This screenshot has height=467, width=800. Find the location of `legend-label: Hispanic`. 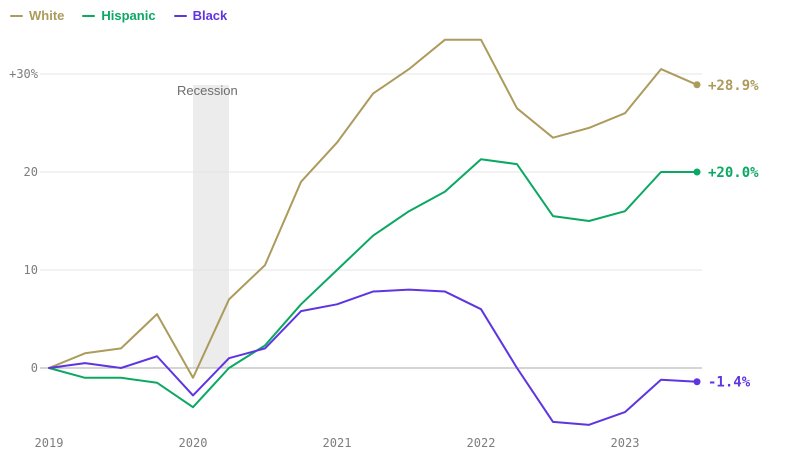

legend-label: Hispanic is located at coordinates (128, 15).